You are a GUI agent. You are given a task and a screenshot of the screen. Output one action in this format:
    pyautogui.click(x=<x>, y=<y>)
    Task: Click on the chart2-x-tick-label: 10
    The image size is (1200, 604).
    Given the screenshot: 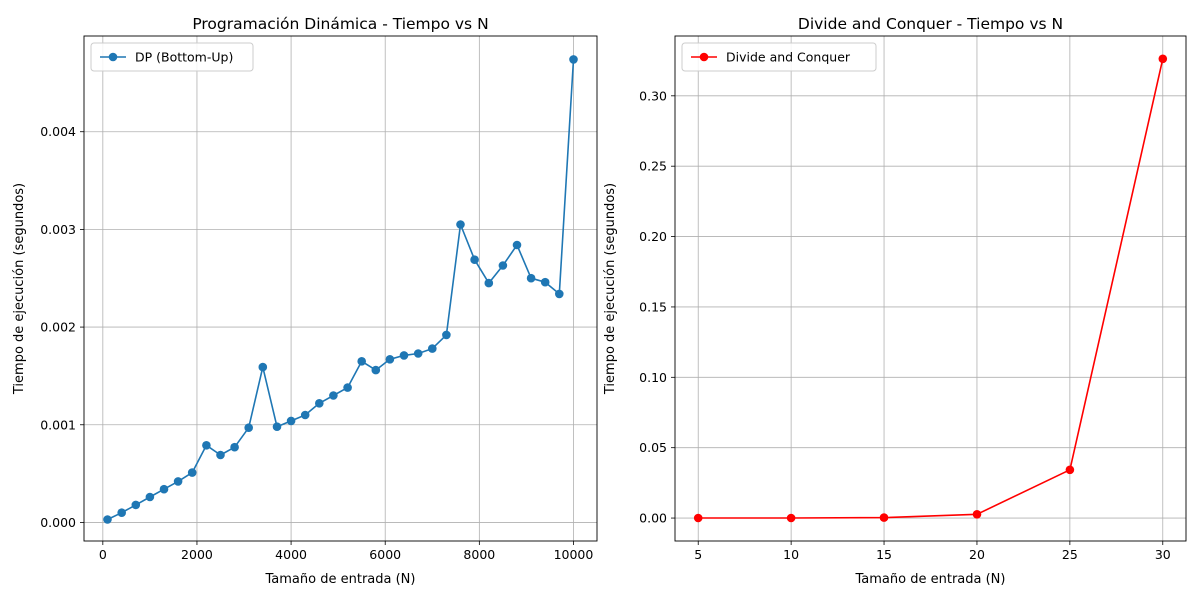 What is the action you would take?
    pyautogui.click(x=791, y=554)
    